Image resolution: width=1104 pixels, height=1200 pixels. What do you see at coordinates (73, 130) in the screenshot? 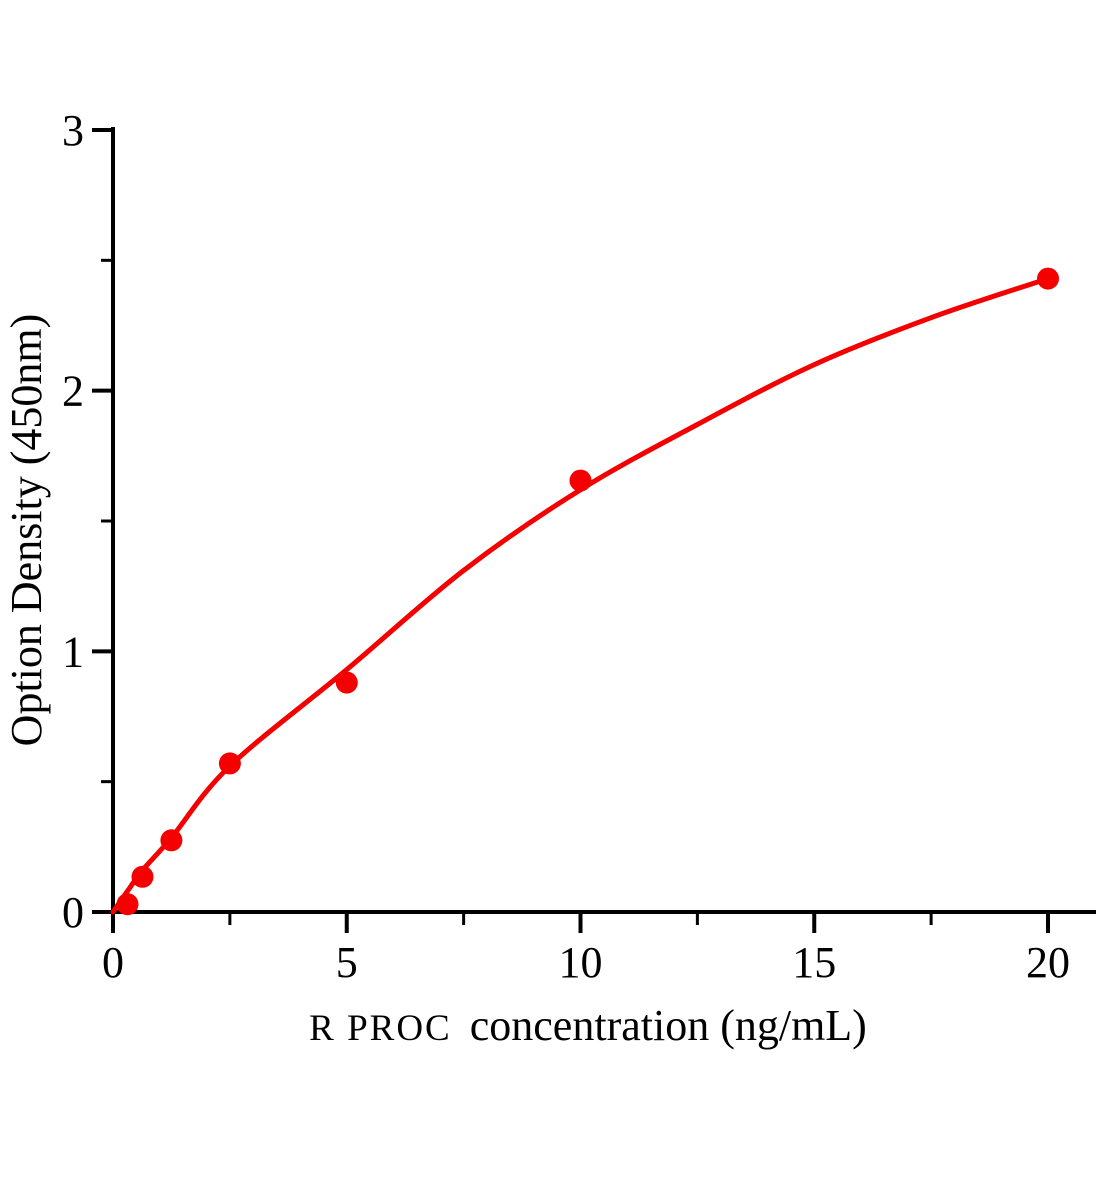
I see `y-tick-label: 3` at bounding box center [73, 130].